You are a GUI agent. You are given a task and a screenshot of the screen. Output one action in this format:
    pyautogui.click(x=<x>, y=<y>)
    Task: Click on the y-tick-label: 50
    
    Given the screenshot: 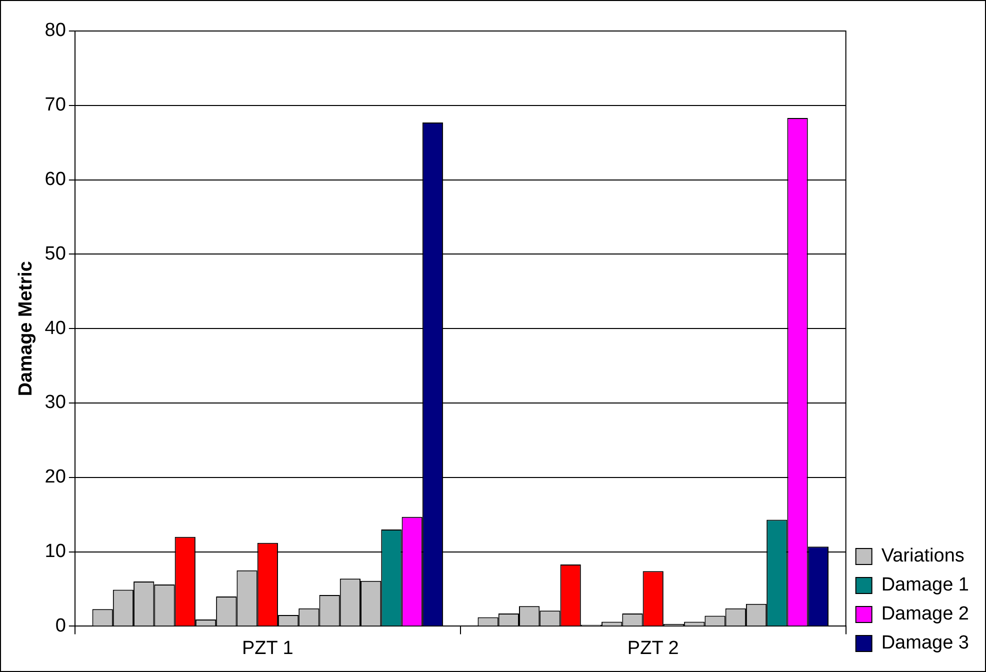 What is the action you would take?
    pyautogui.click(x=55, y=253)
    